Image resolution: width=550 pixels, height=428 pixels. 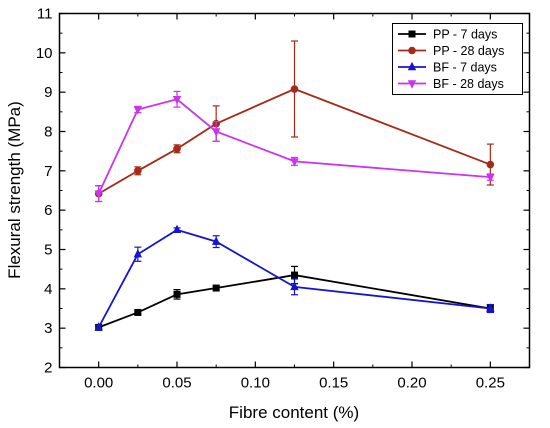 I want to click on y-tick-label: 10, so click(x=44, y=53).